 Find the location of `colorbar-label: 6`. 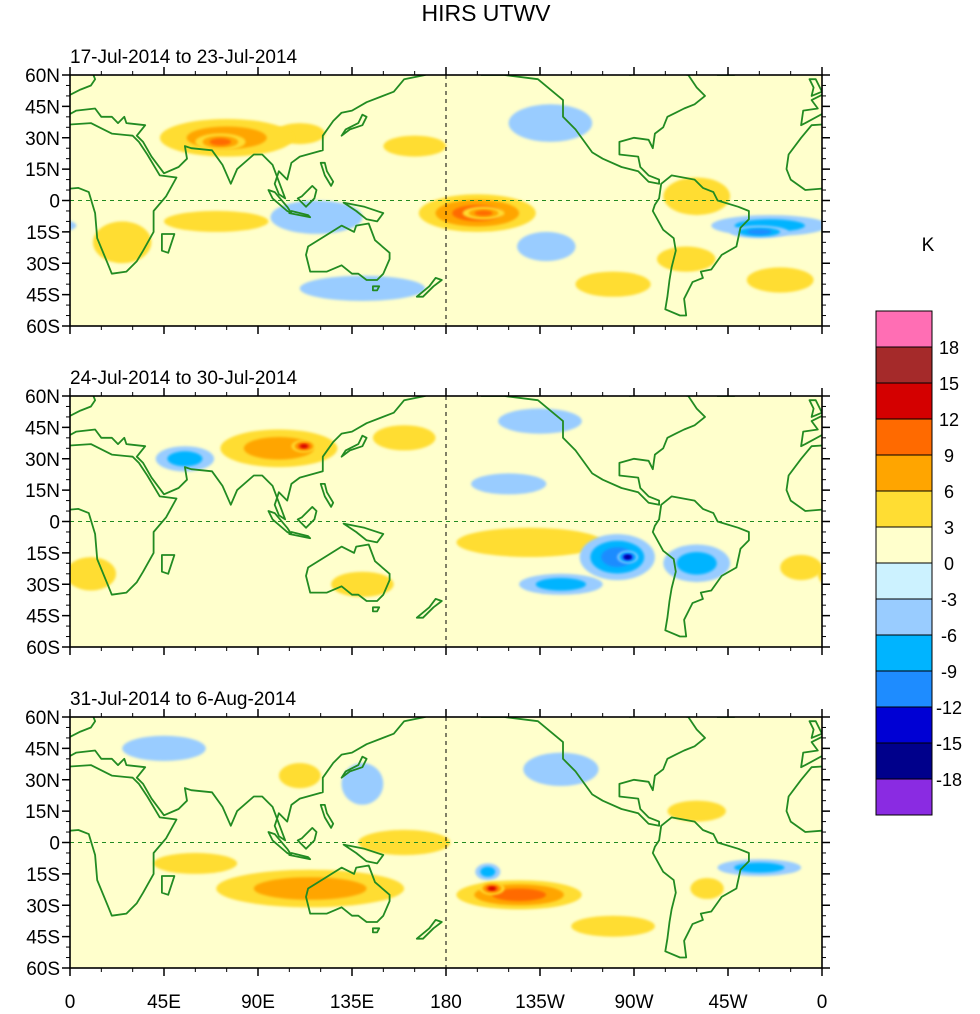

colorbar-label: 6 is located at coordinates (949, 492).